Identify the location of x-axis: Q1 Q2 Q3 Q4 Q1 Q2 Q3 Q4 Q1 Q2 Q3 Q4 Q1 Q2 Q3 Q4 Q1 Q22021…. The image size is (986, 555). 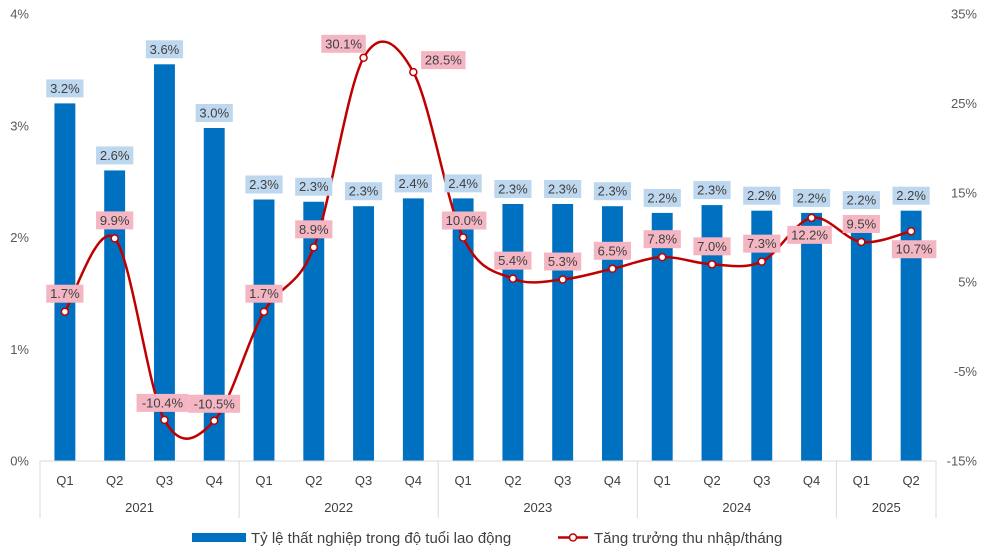
(488, 489).